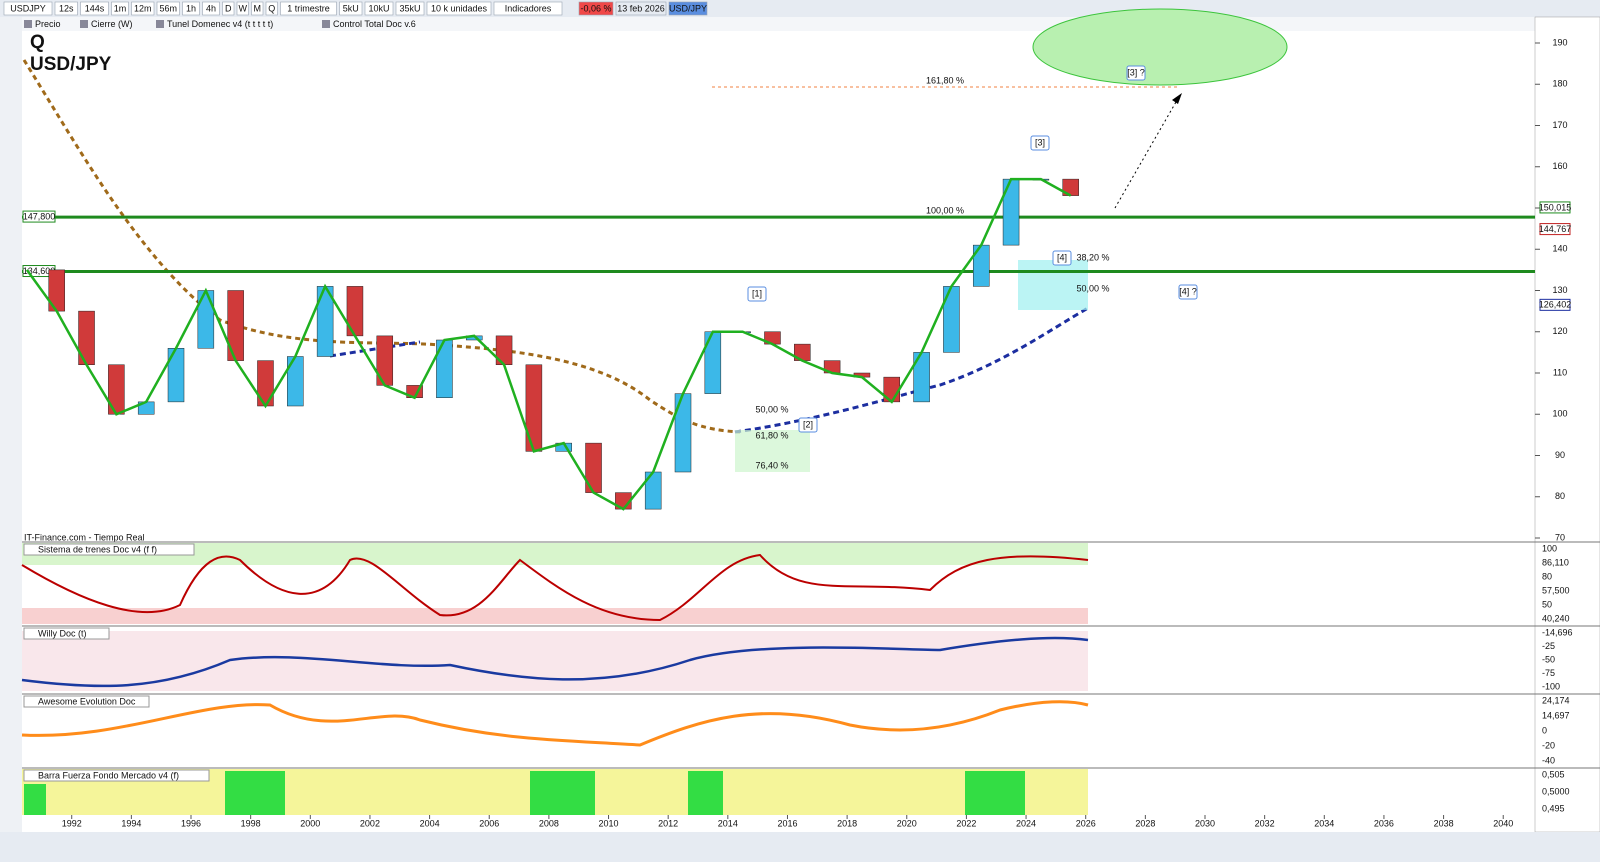  What do you see at coordinates (1092, 288) in the screenshot?
I see `annotation: 50,00 %` at bounding box center [1092, 288].